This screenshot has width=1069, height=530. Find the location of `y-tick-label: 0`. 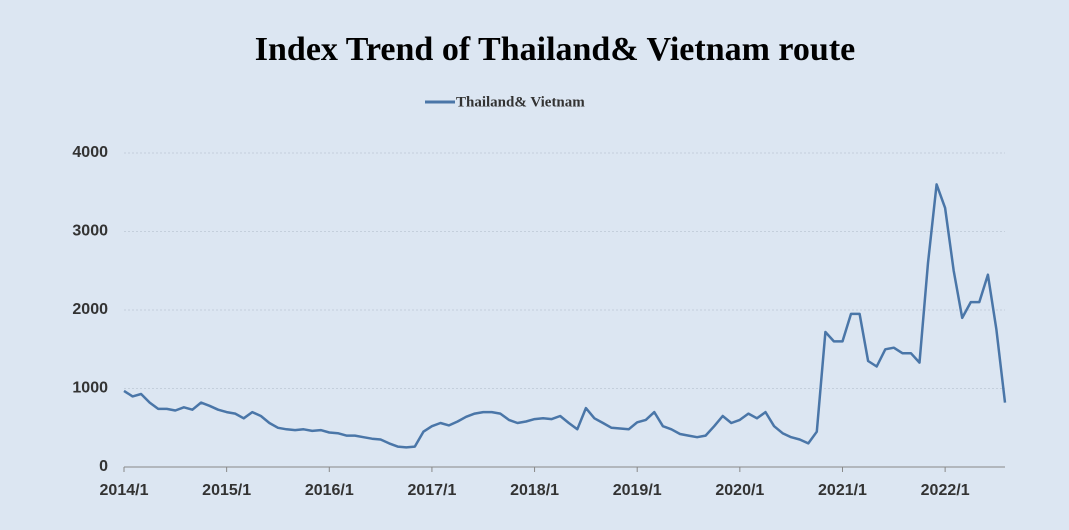

y-tick-label: 0 is located at coordinates (103, 466).